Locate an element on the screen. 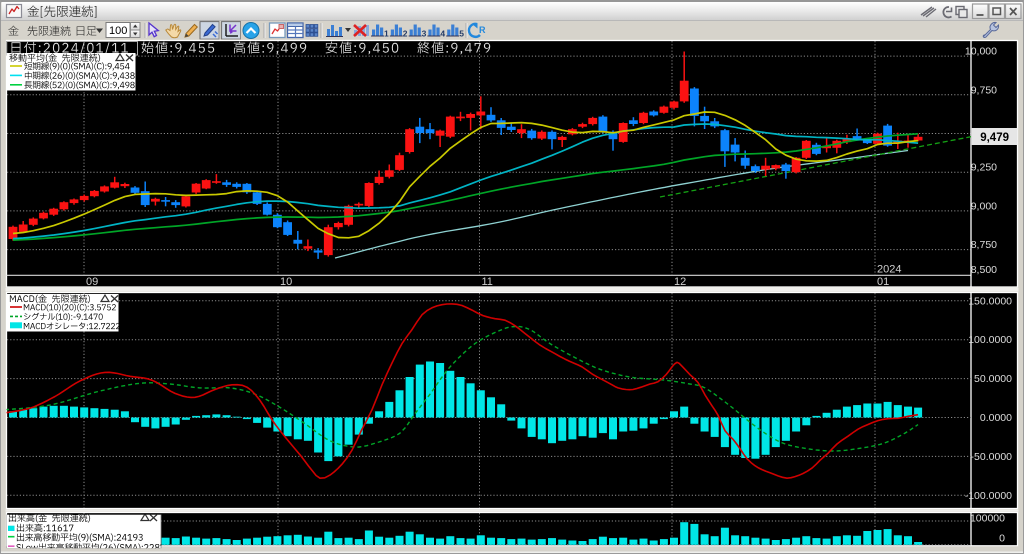 The height and width of the screenshot is (554, 1024). svg-text: 3 is located at coordinates (424, 34).